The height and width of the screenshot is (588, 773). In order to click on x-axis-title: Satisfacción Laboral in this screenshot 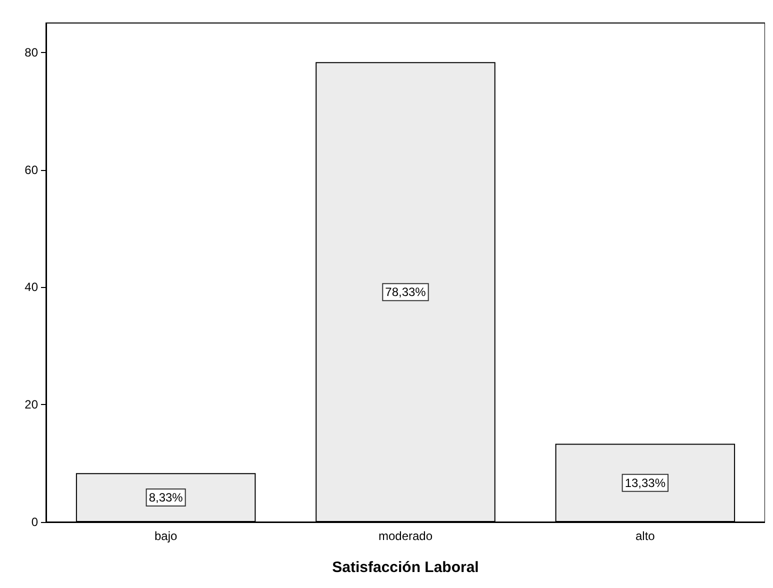, I will do `click(405, 567)`.